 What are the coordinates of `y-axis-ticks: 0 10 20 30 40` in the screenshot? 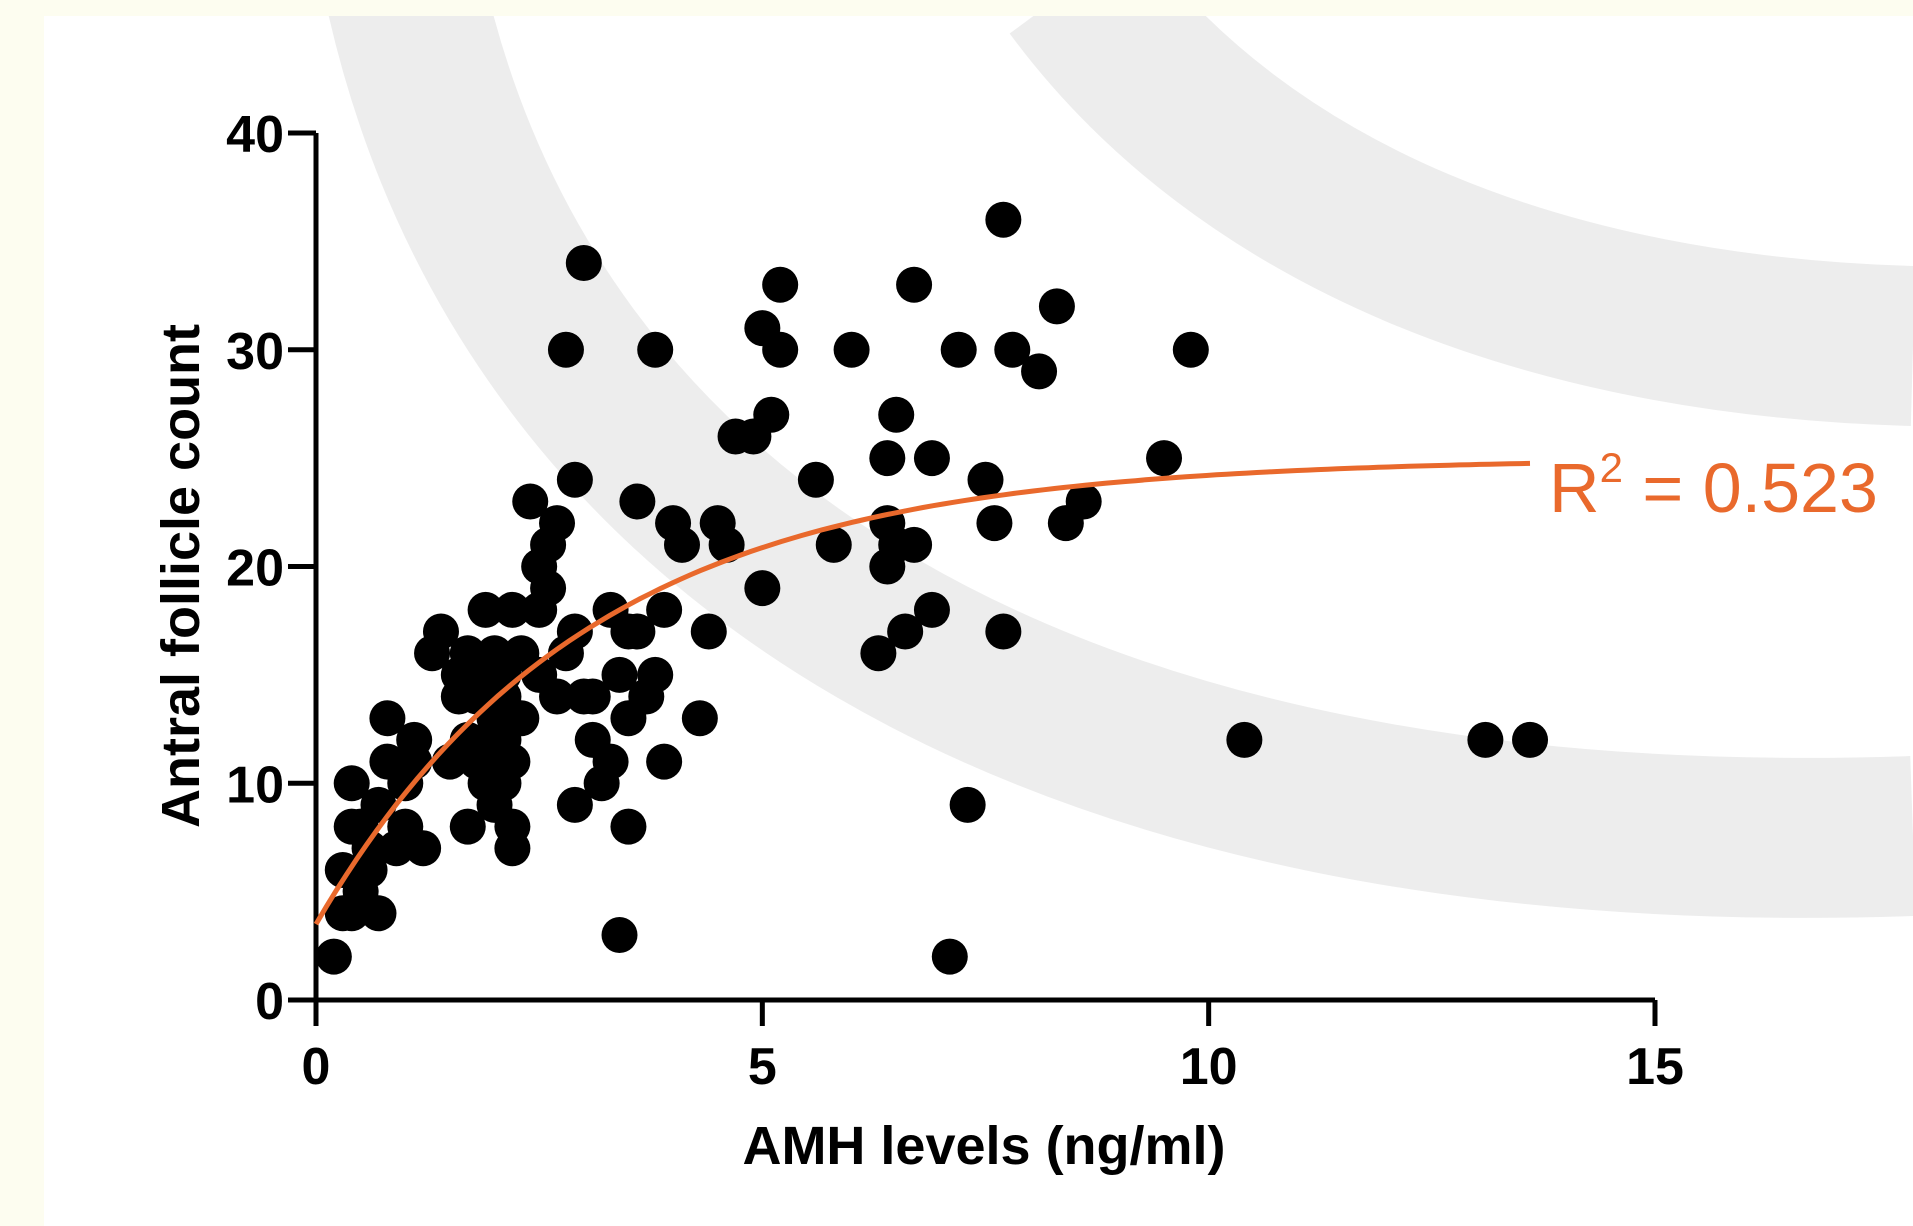 It's located at (271, 568).